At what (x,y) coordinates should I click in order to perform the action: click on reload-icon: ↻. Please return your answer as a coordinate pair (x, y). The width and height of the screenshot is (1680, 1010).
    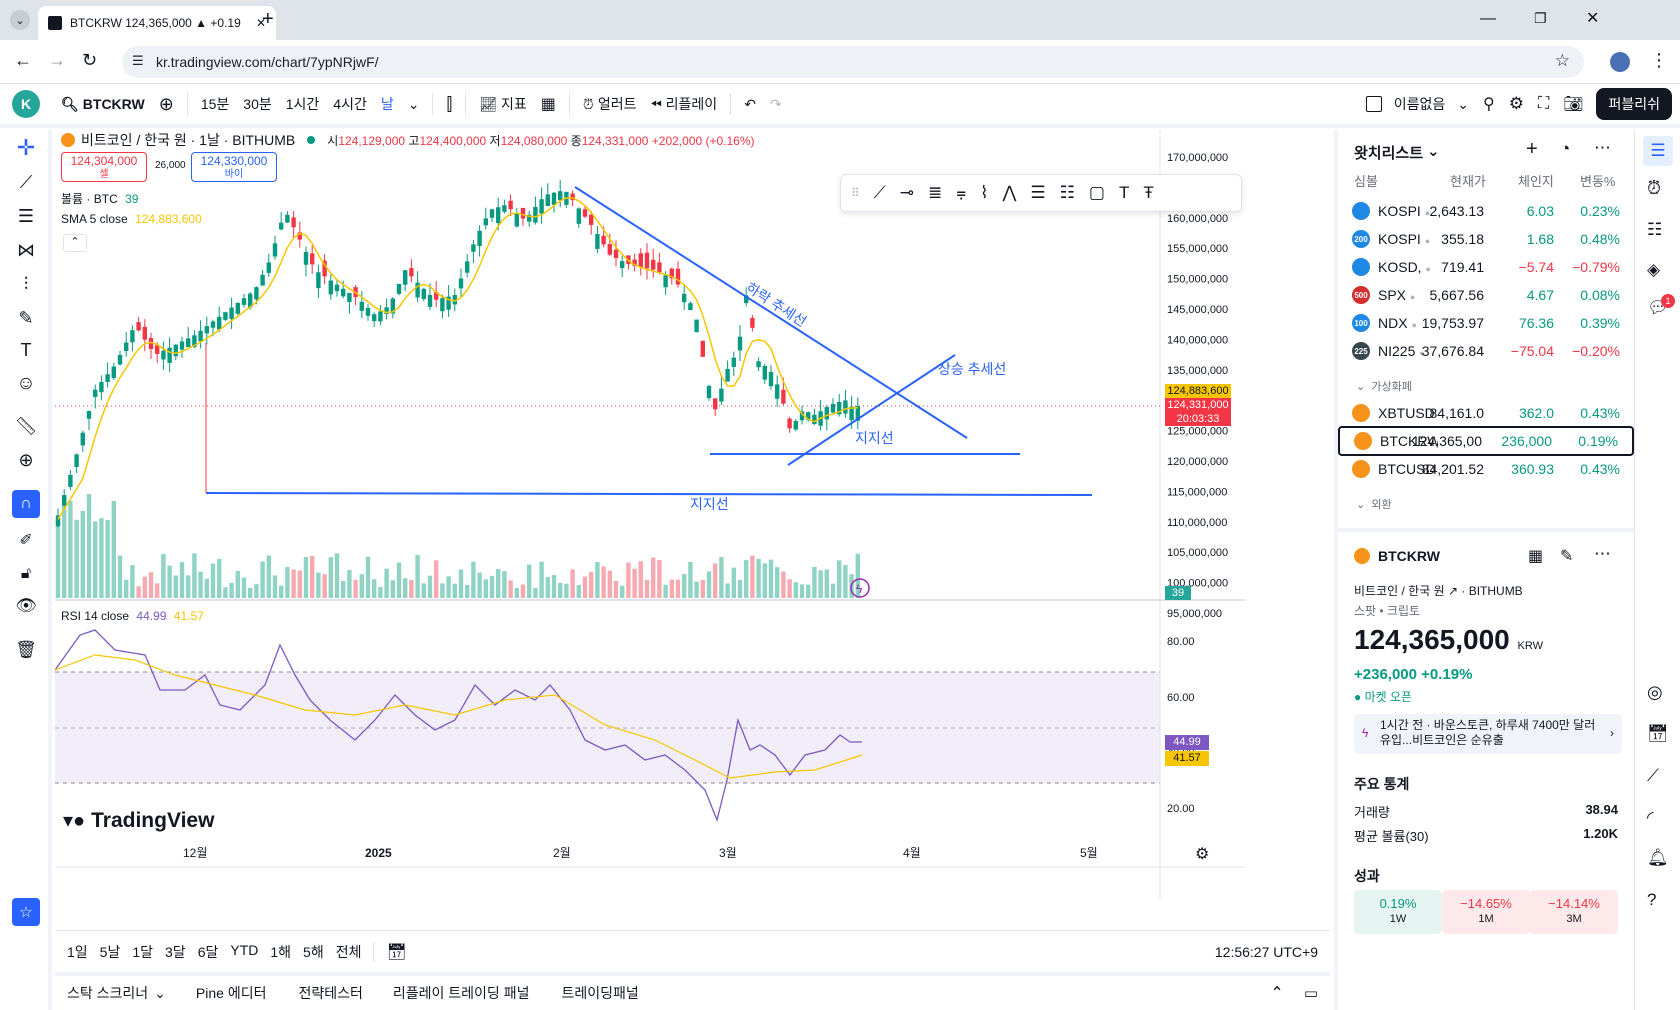
    Looking at the image, I should click on (90, 60).